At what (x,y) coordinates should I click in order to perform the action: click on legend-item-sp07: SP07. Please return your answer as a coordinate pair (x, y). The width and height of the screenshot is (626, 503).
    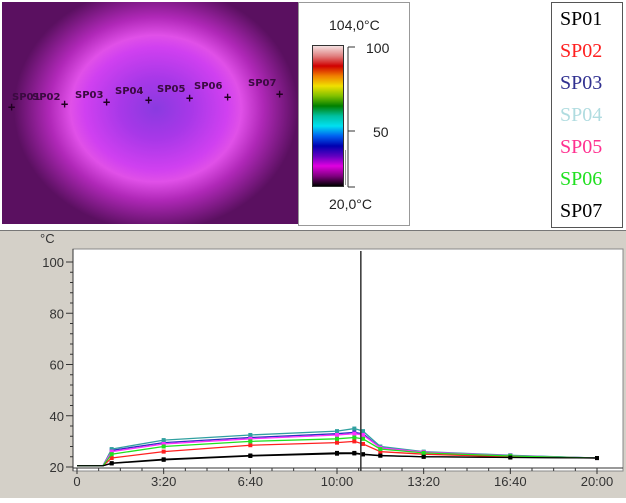
    Looking at the image, I should click on (581, 211).